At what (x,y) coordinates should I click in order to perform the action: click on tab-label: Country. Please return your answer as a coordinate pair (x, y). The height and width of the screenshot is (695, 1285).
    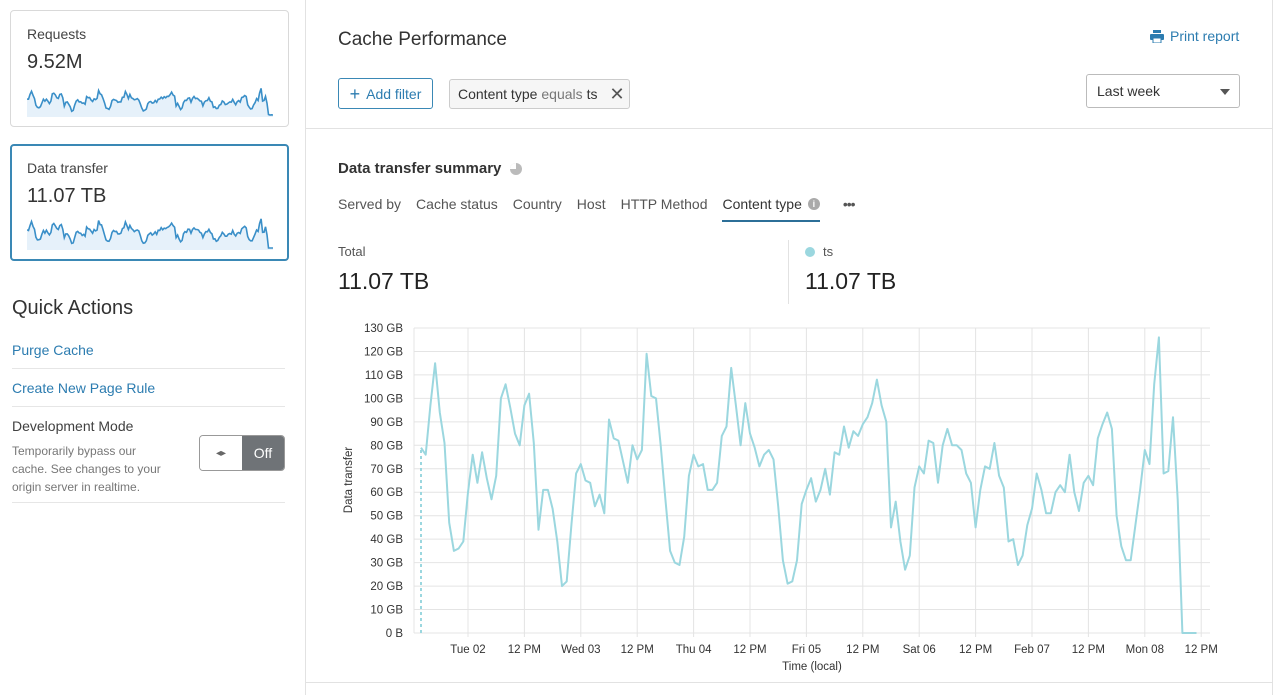
    Looking at the image, I should click on (537, 204).